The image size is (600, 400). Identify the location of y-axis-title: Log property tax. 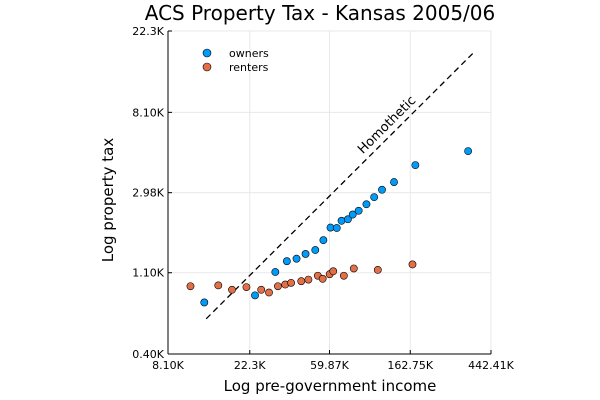
(108, 200).